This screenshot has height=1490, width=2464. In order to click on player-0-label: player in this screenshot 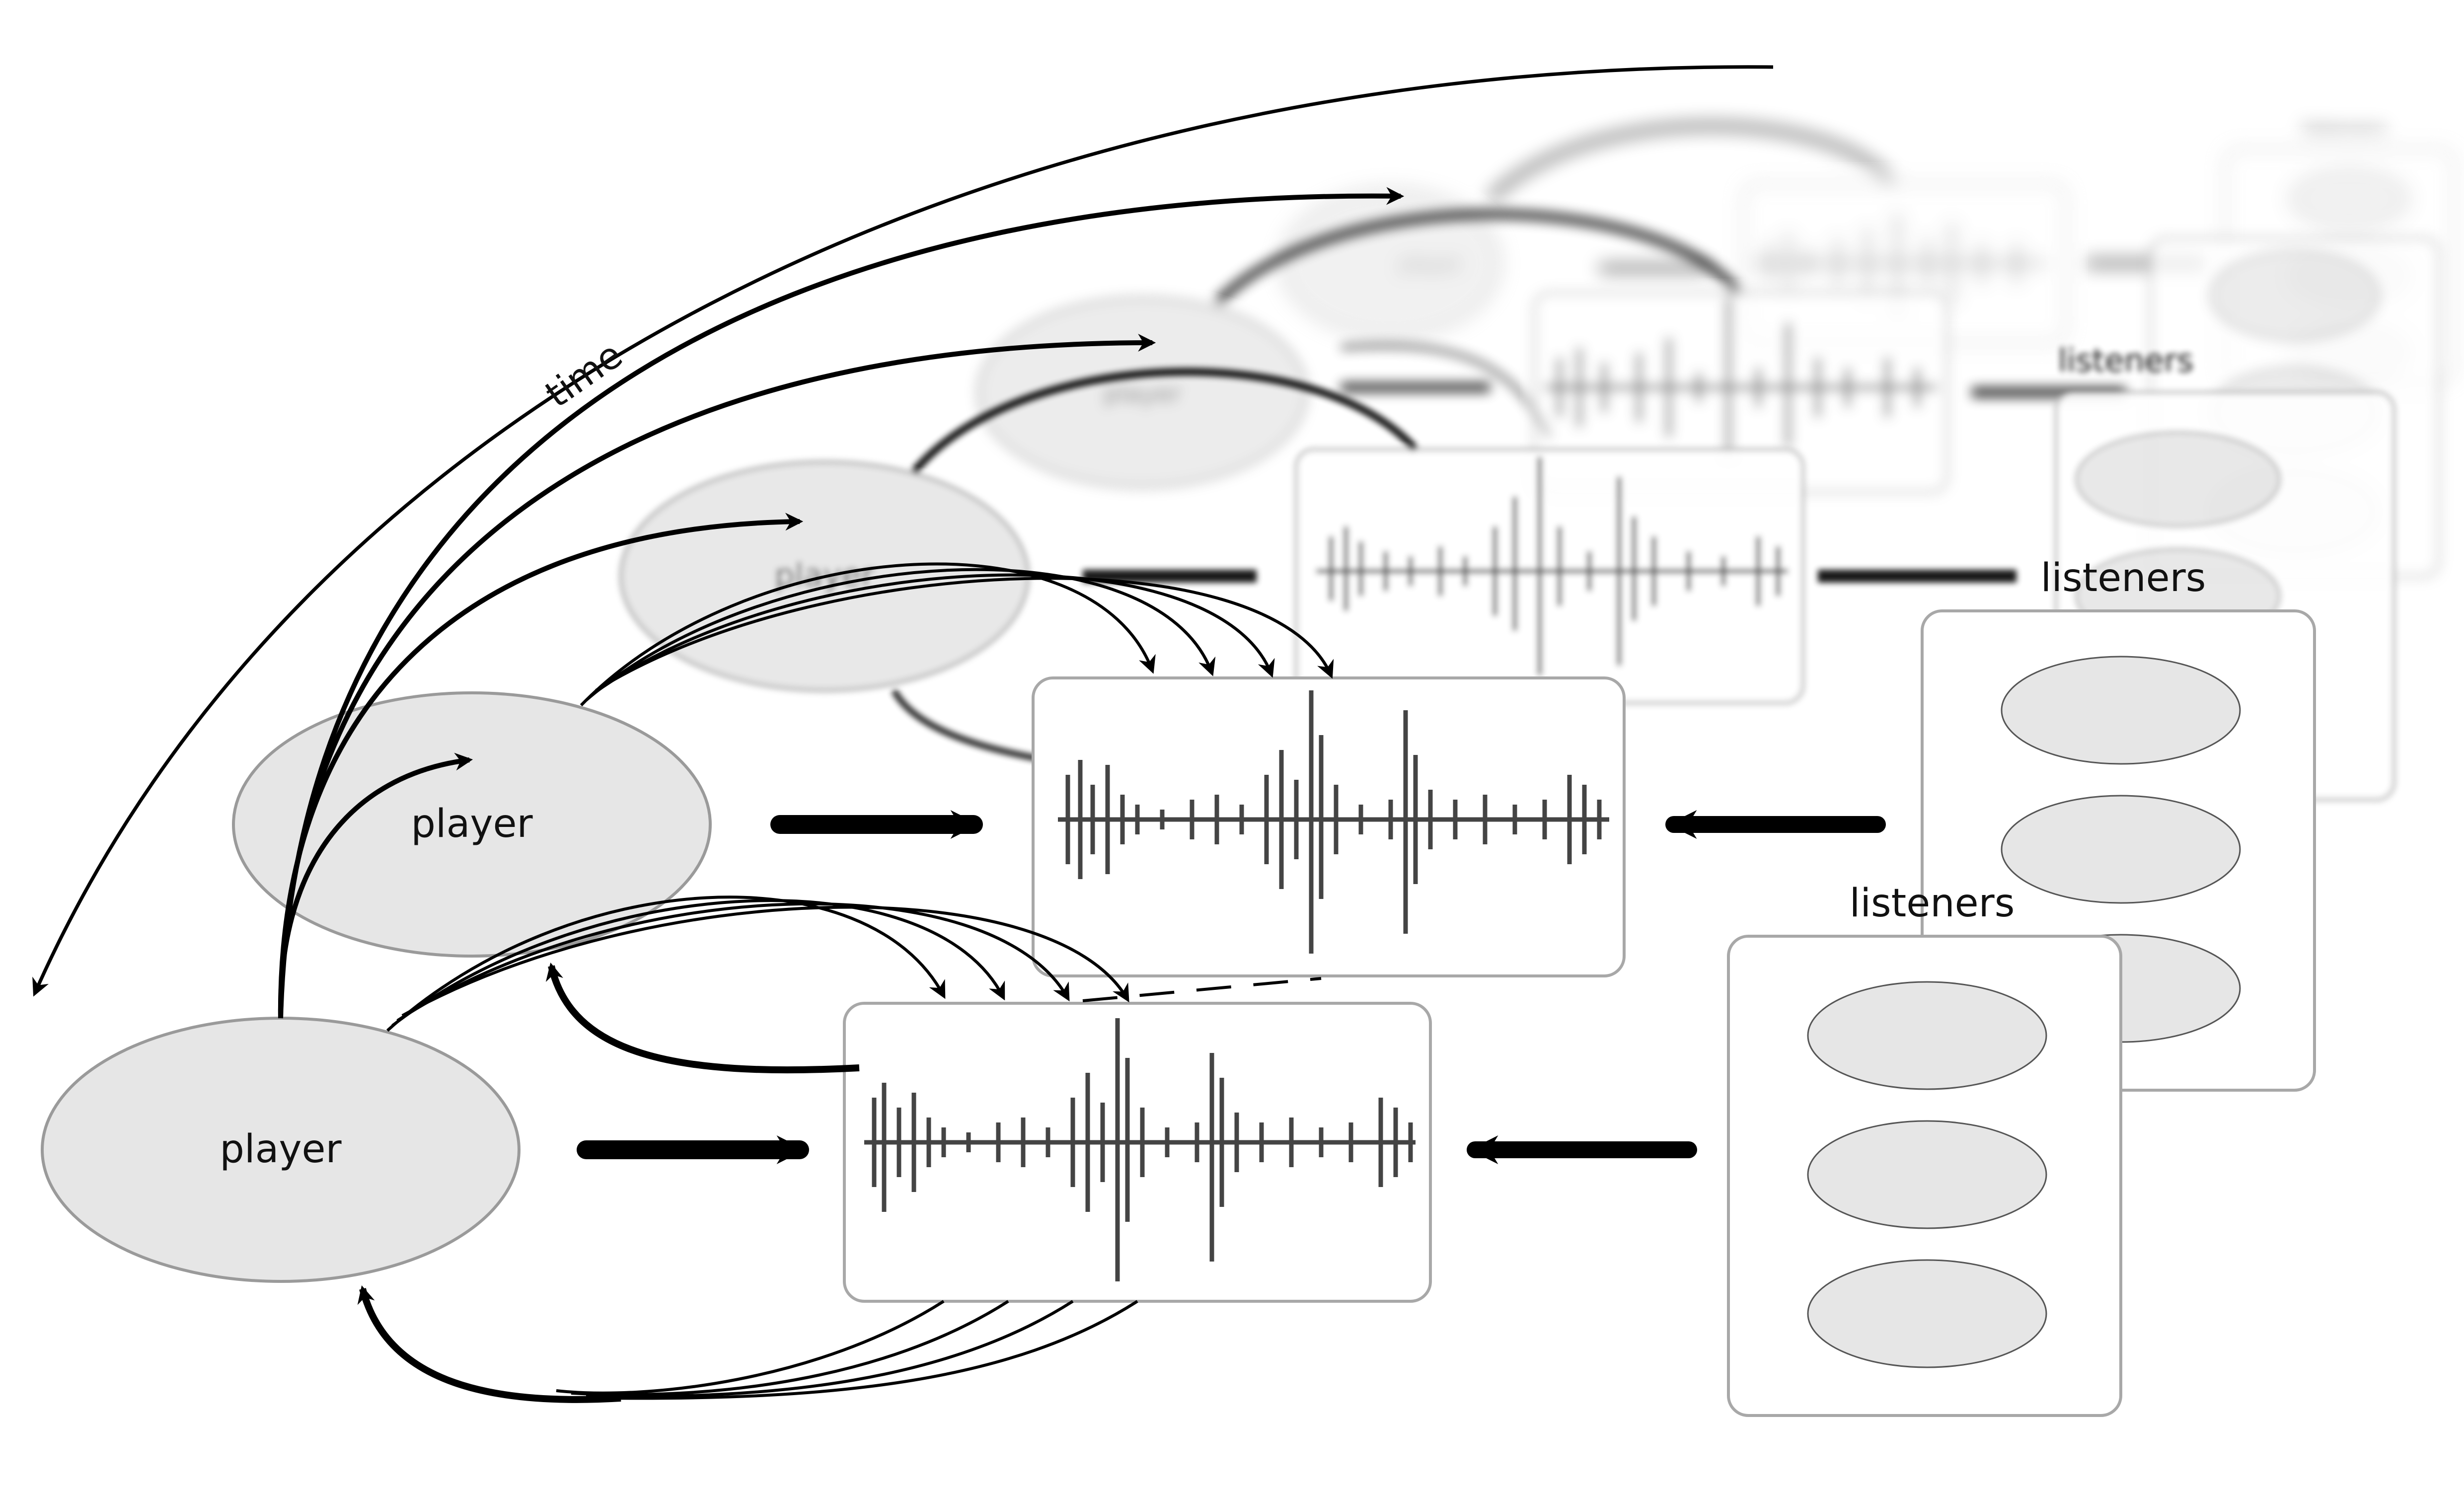, I will do `click(281, 1149)`.